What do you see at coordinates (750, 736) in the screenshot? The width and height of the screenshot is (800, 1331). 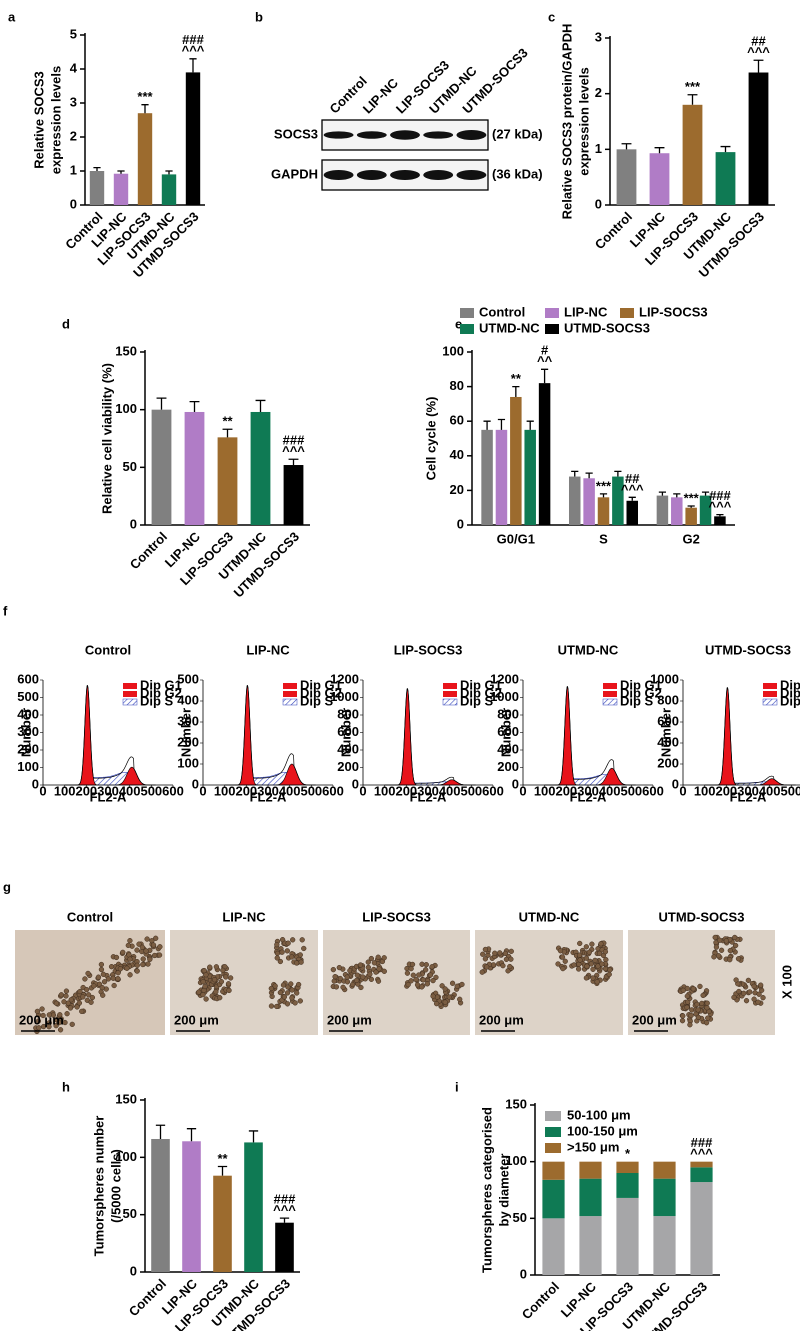 I see `histogram-outline` at bounding box center [750, 736].